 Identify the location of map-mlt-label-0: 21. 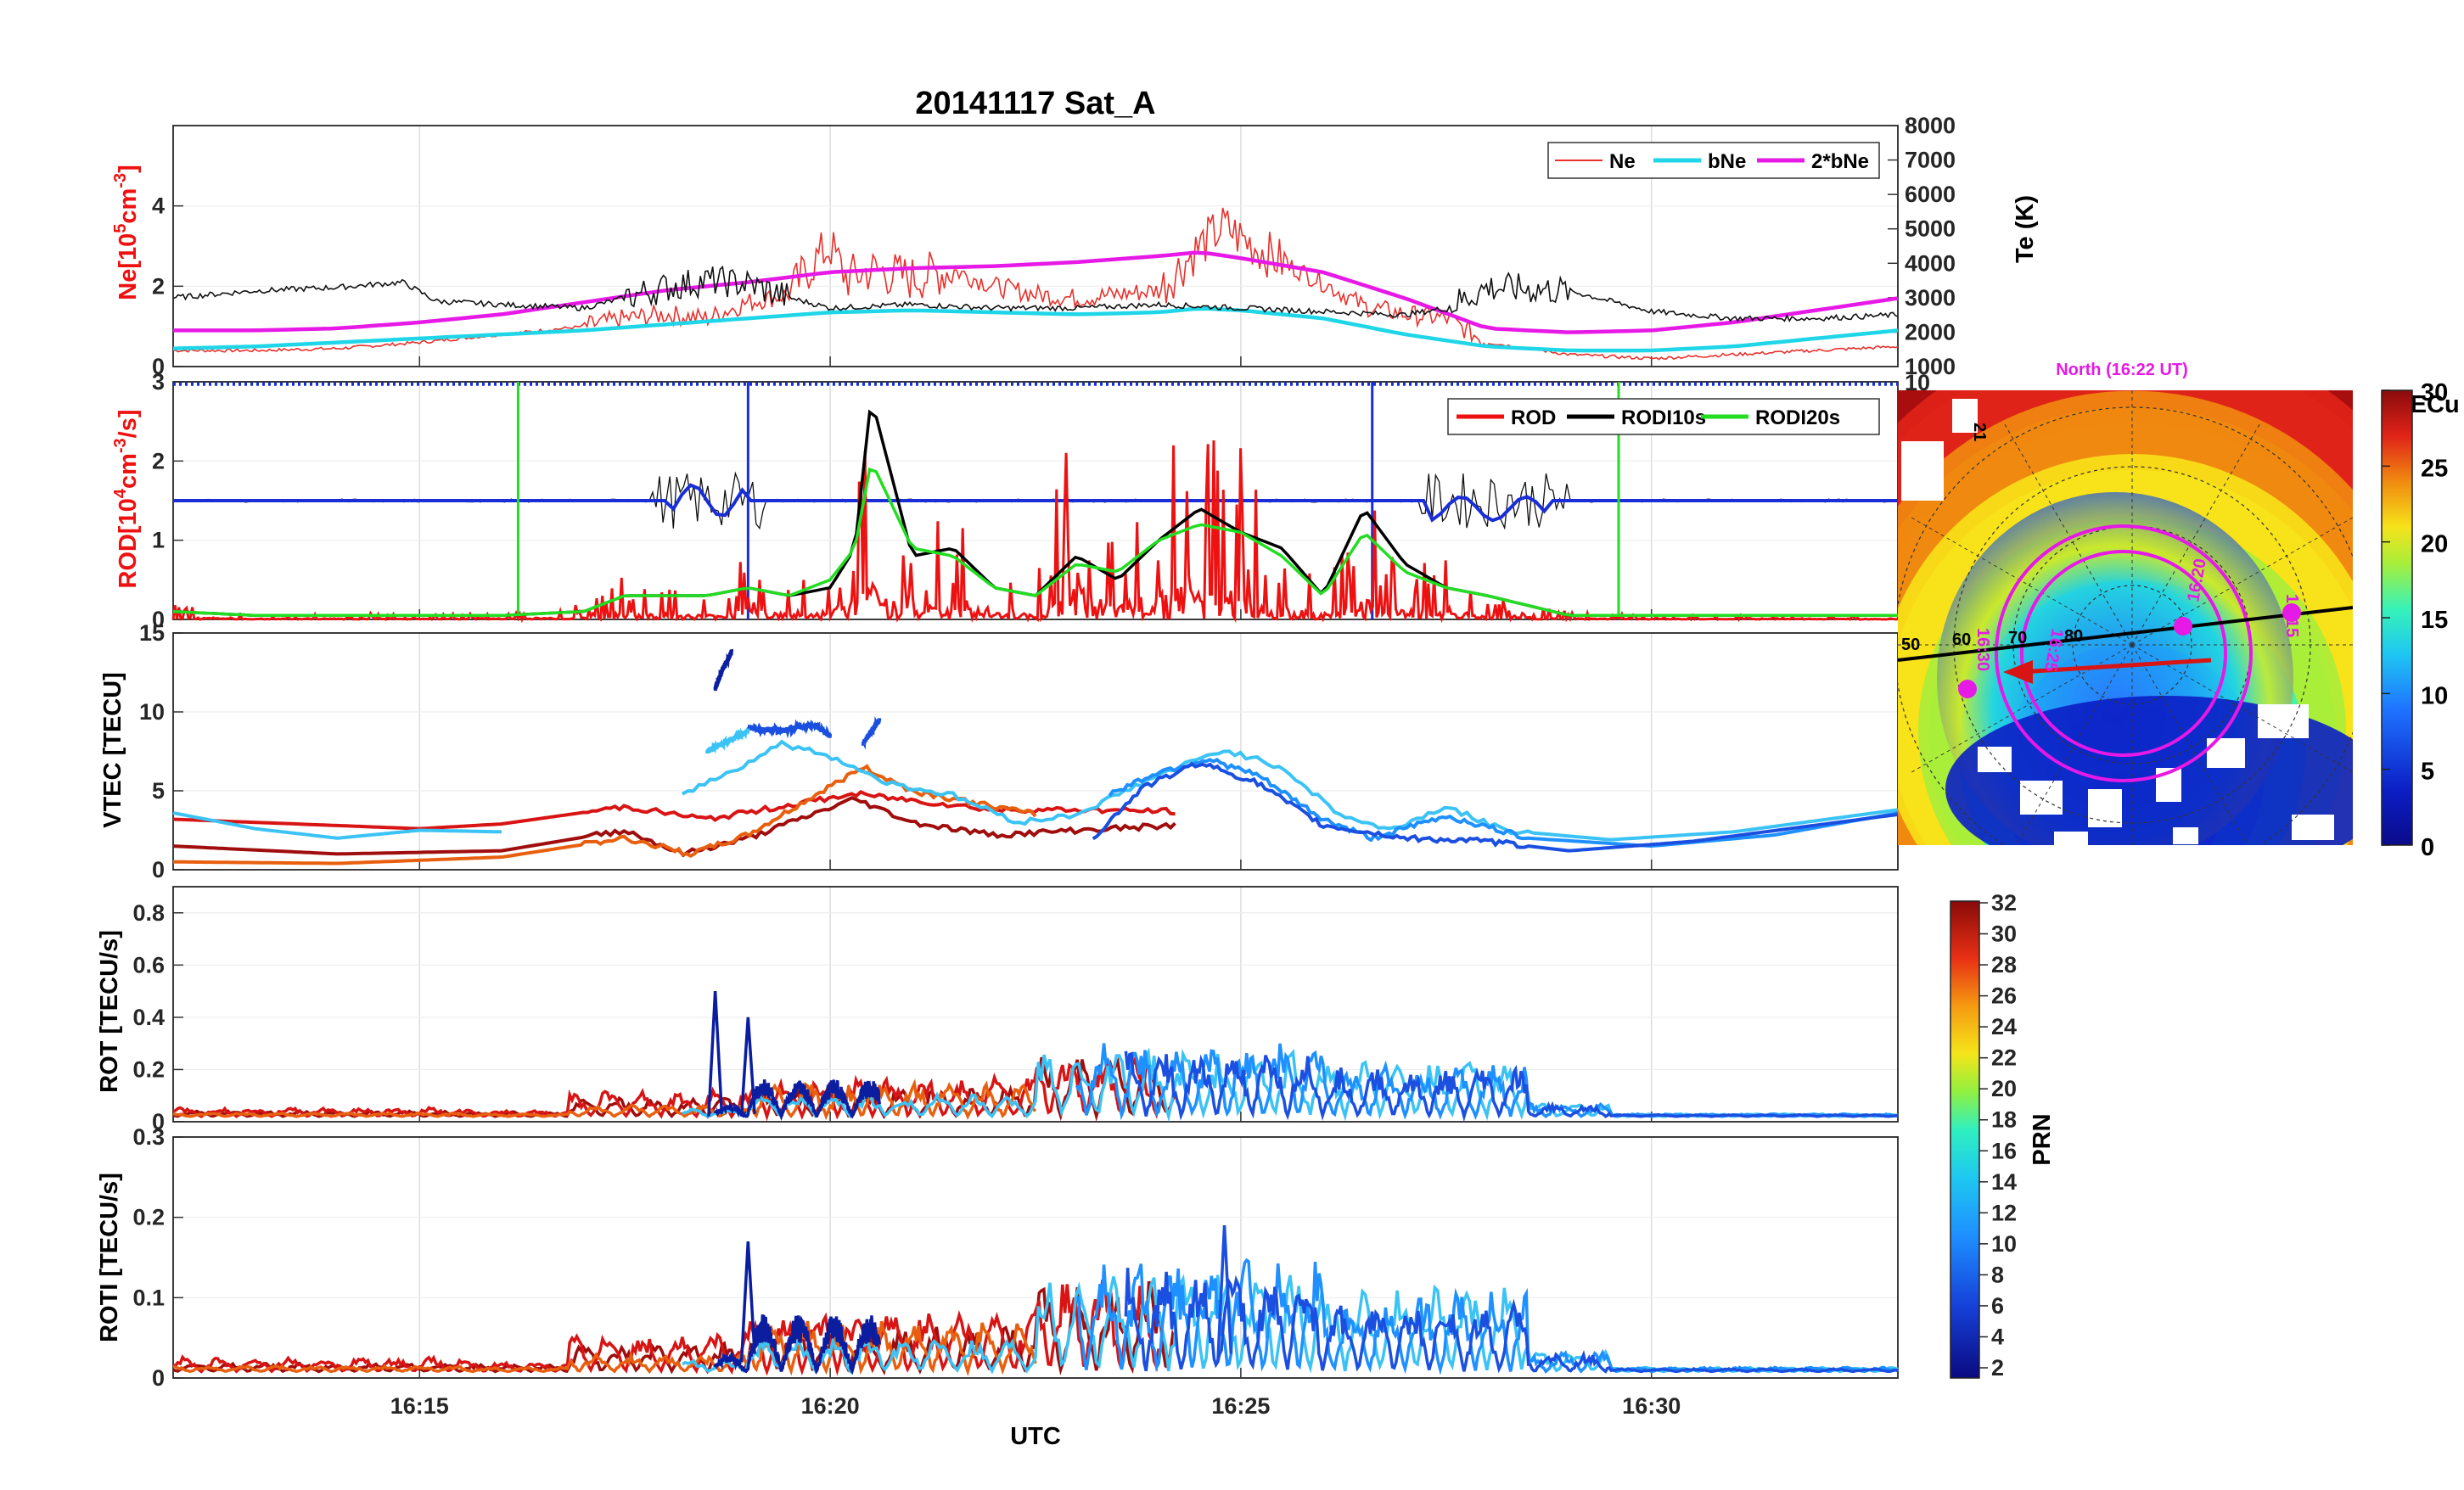
(1979, 432).